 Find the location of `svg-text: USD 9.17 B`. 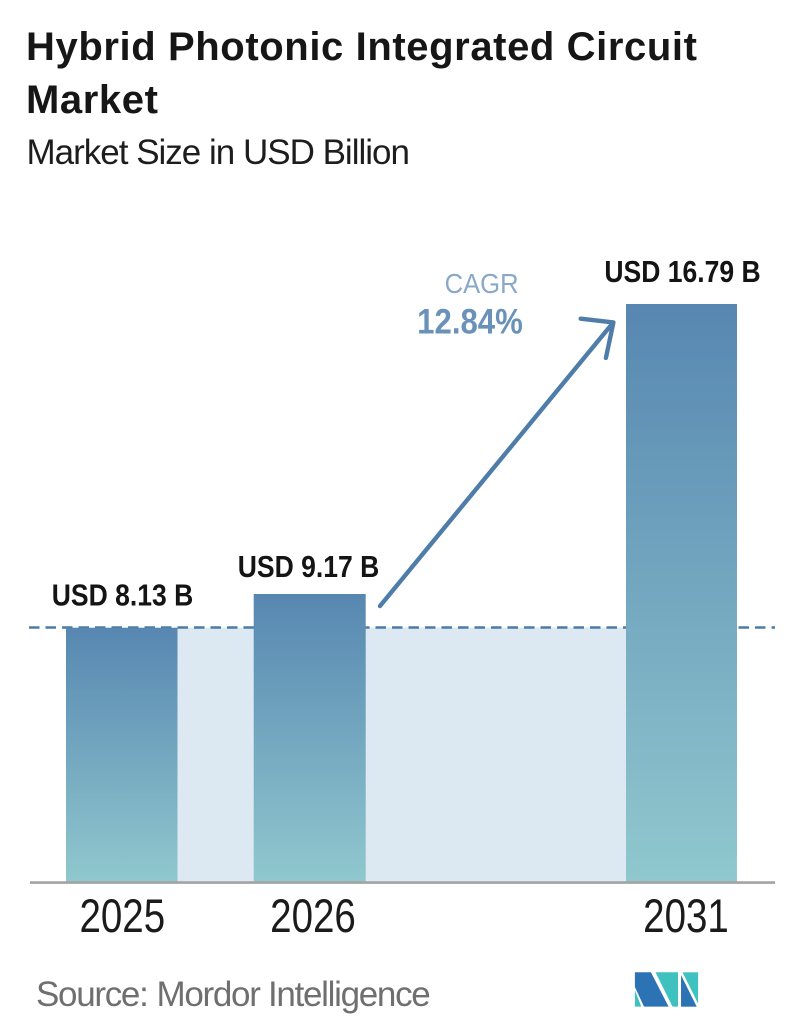

svg-text: USD 9.17 B is located at coordinates (309, 567).